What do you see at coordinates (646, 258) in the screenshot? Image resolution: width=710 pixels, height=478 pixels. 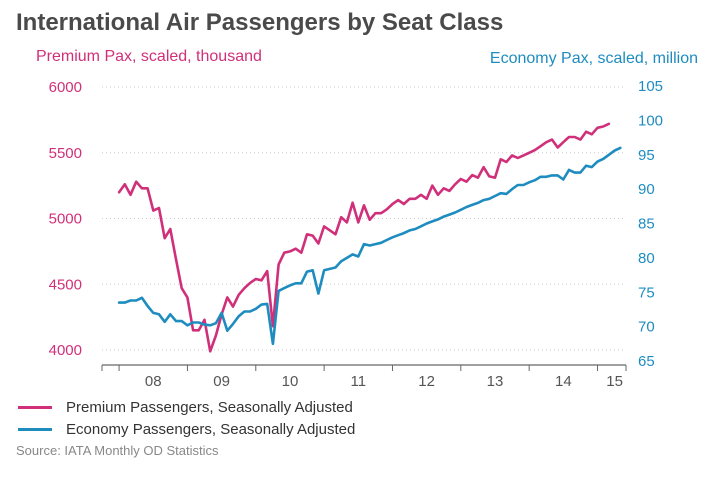 I see `right-tick-label: 80` at bounding box center [646, 258].